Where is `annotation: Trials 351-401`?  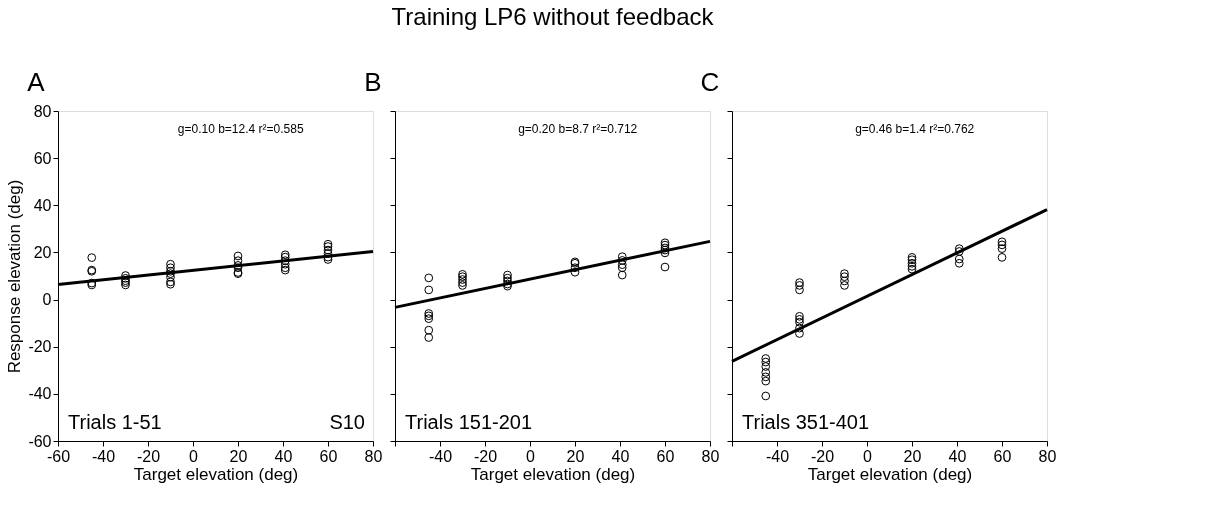
annotation: Trials 351-401 is located at coordinates (806, 422).